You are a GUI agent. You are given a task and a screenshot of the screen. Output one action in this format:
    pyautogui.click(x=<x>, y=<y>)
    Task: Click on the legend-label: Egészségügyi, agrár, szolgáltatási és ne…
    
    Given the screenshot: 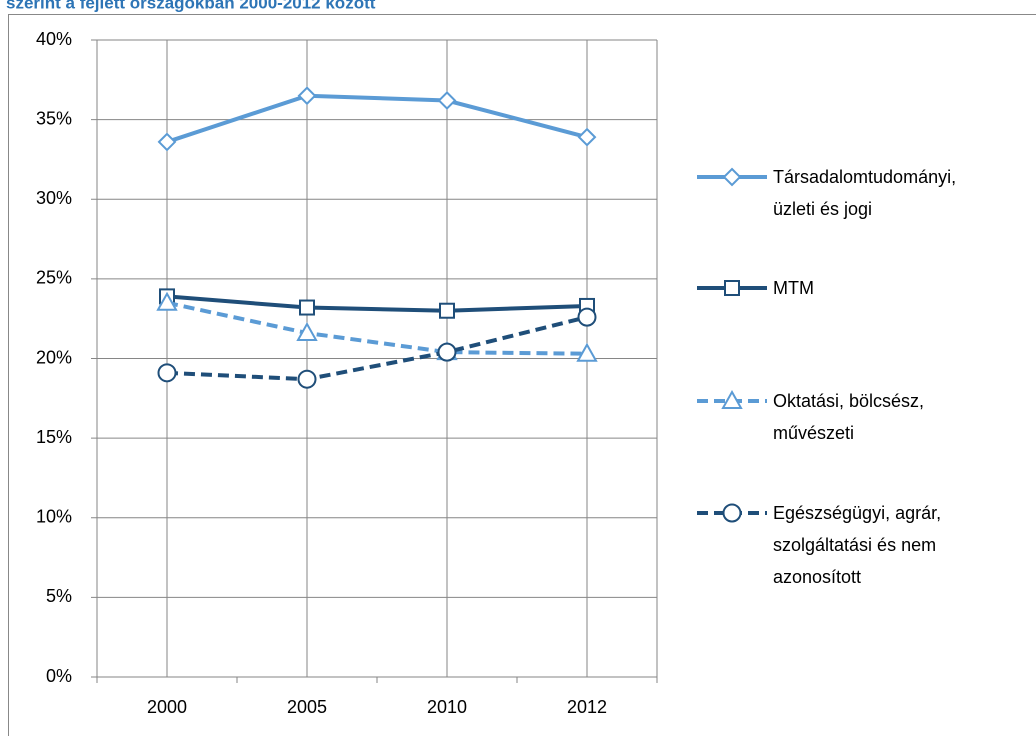 What is the action you would take?
    pyautogui.click(x=857, y=545)
    